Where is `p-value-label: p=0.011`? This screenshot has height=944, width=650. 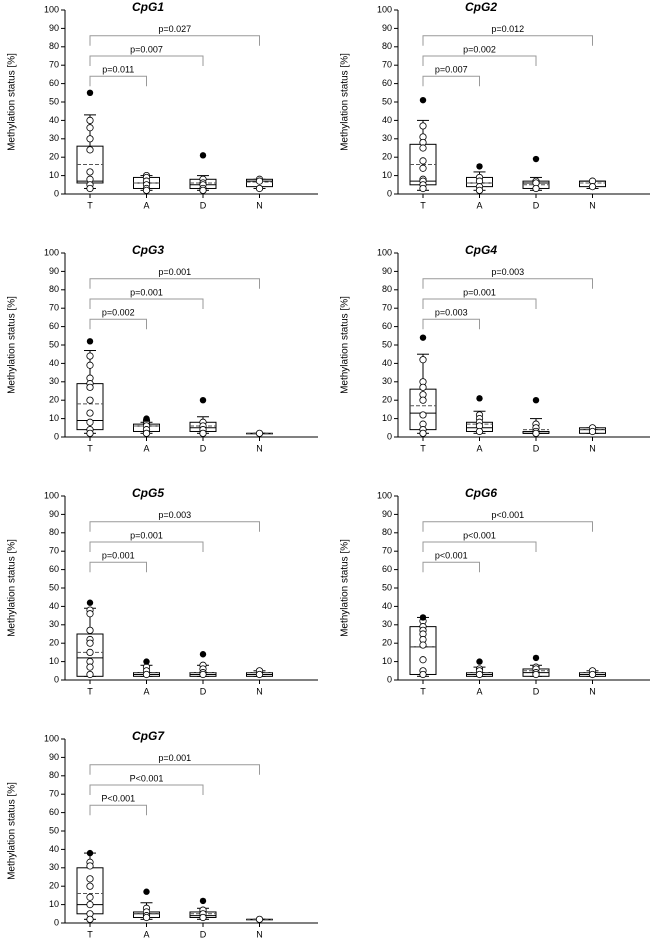 p-value-label: p=0.011 is located at coordinates (118, 70).